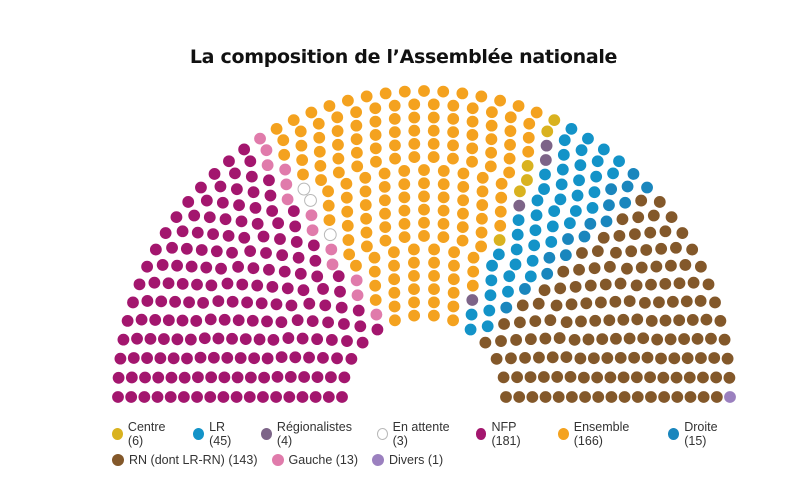 The image size is (807, 498). Describe the element at coordinates (730, 397) in the screenshot. I see `seat-divers` at that location.